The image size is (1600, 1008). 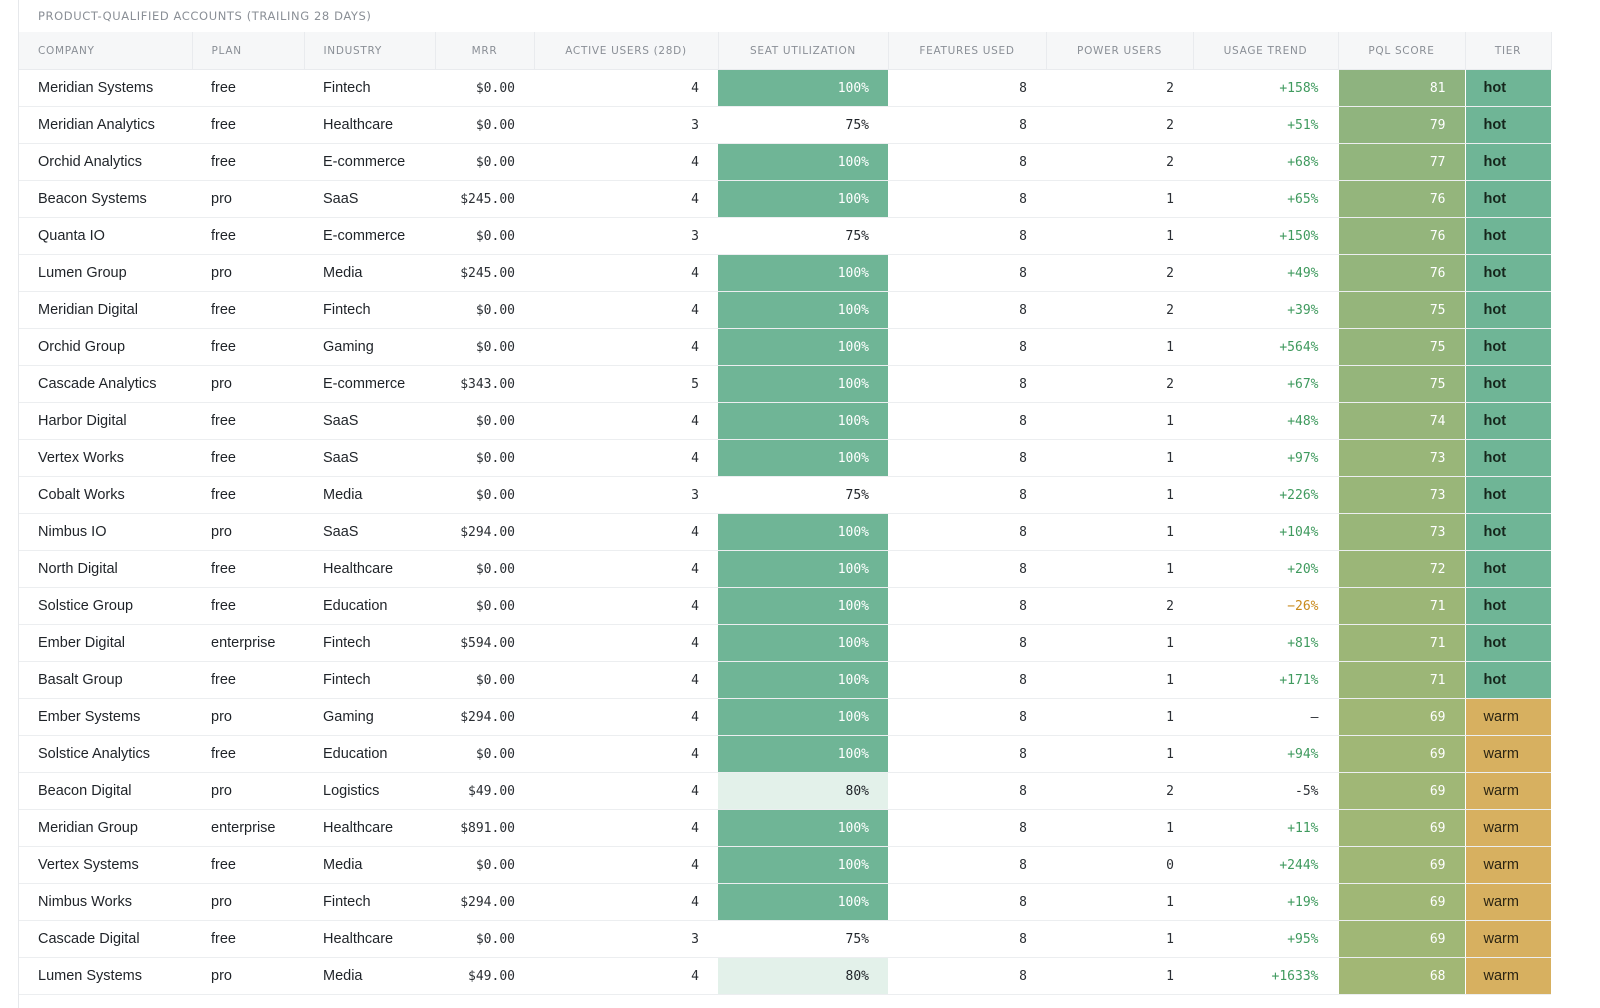 I want to click on cell-industry: Fintech, so click(x=369, y=643).